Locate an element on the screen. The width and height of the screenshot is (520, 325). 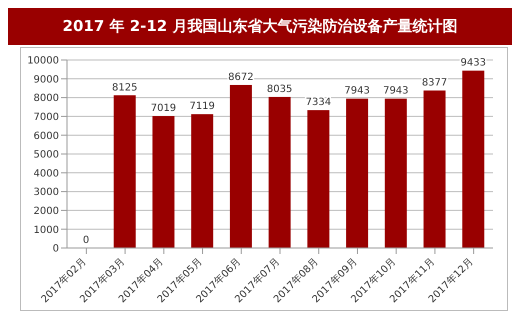
y-tick-label: 4000 is located at coordinates (46, 174).